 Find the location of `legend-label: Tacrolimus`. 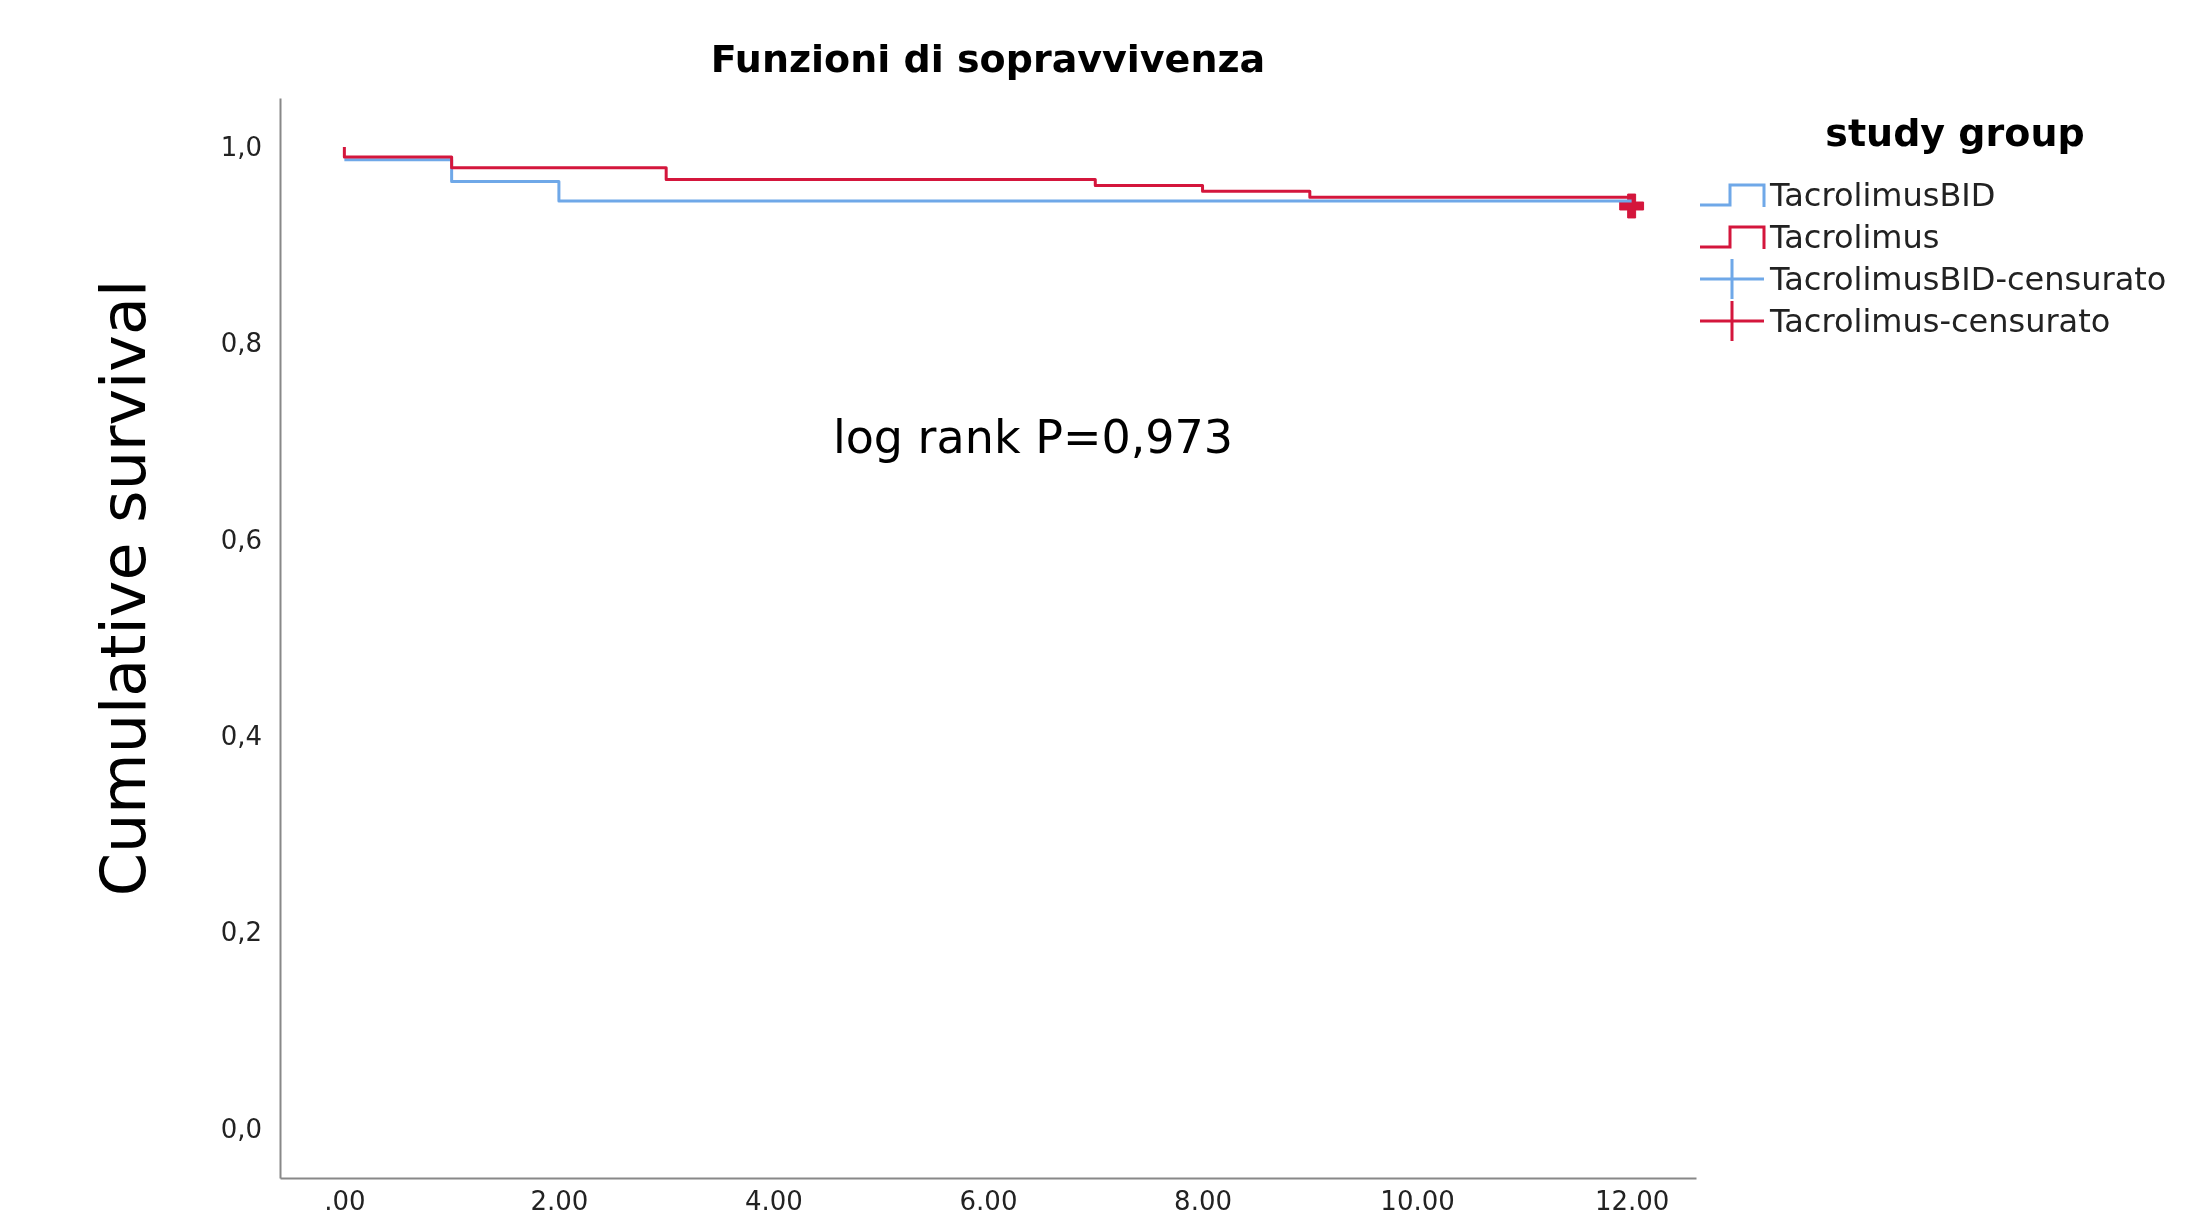

legend-label: Tacrolimus is located at coordinates (1854, 237).